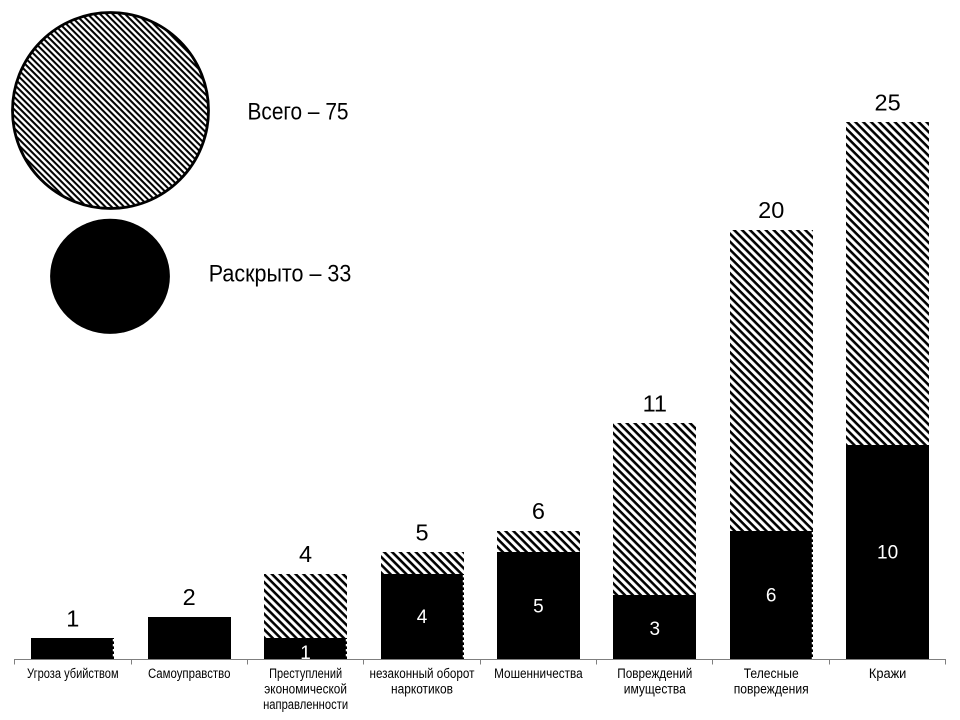 The width and height of the screenshot is (960, 720). What do you see at coordinates (422, 673) in the screenshot?
I see `svg-text: незаконный оборот` at bounding box center [422, 673].